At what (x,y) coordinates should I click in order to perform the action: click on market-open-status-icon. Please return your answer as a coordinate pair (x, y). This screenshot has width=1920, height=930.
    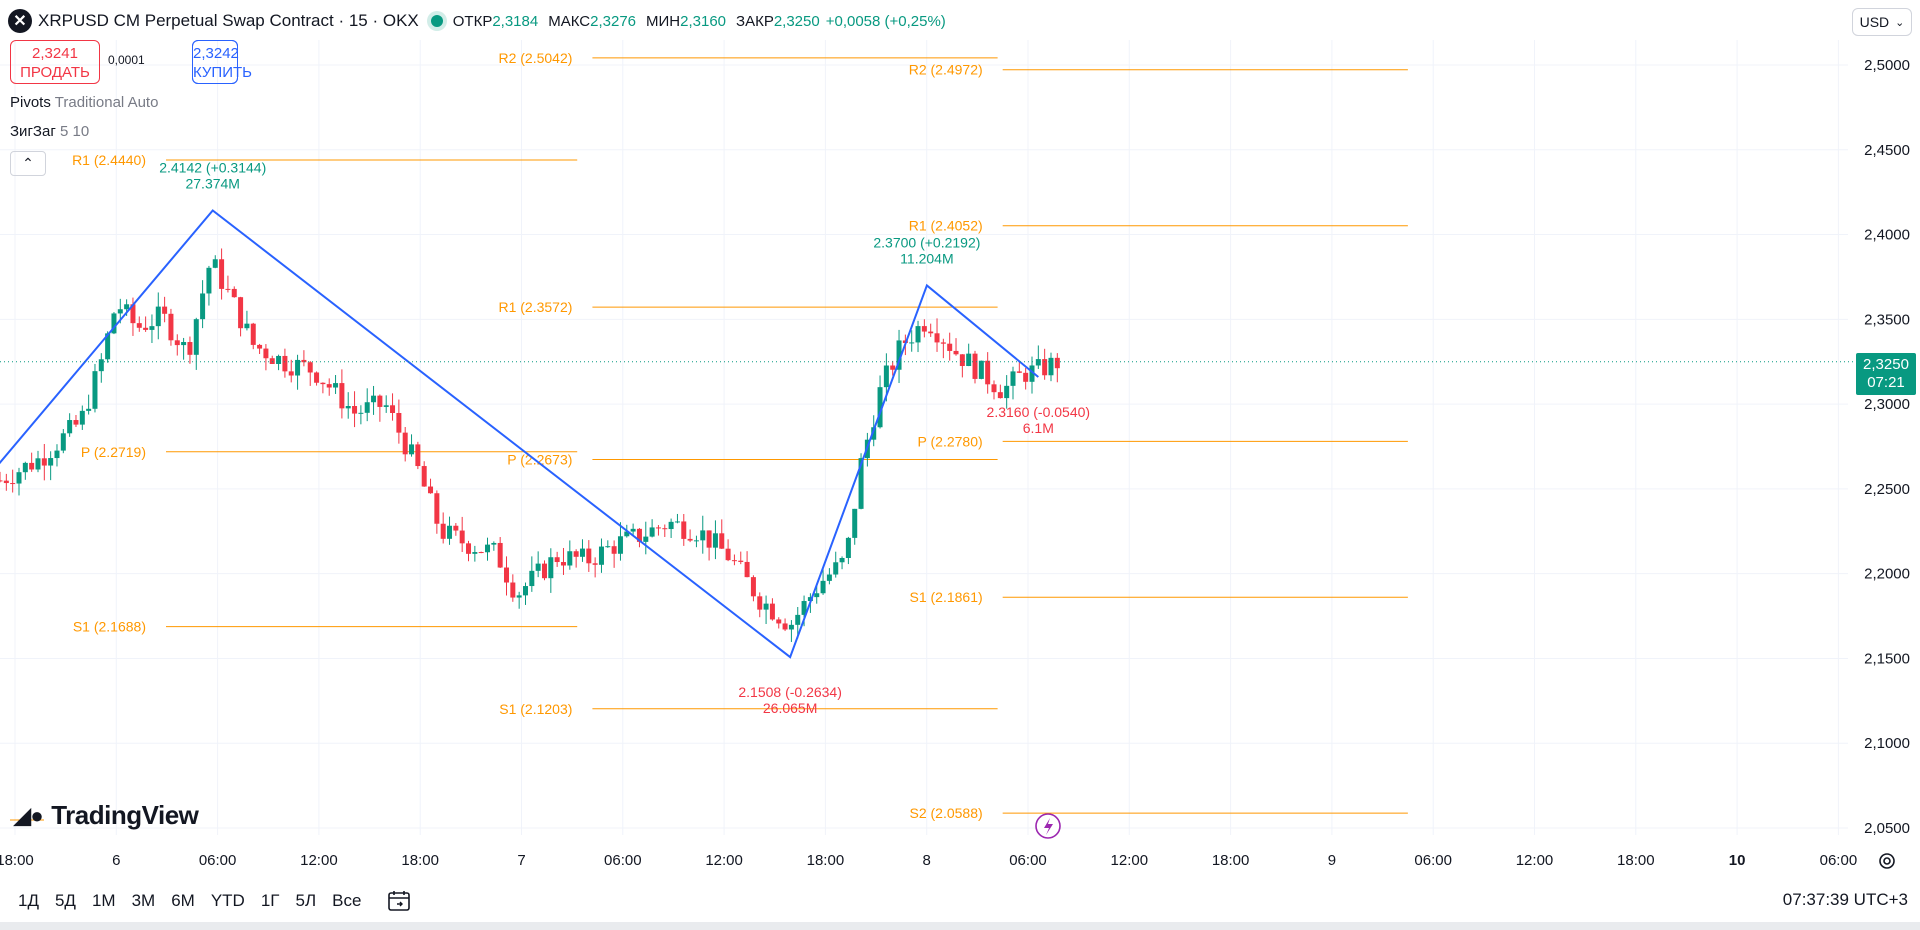
    Looking at the image, I should click on (436, 21).